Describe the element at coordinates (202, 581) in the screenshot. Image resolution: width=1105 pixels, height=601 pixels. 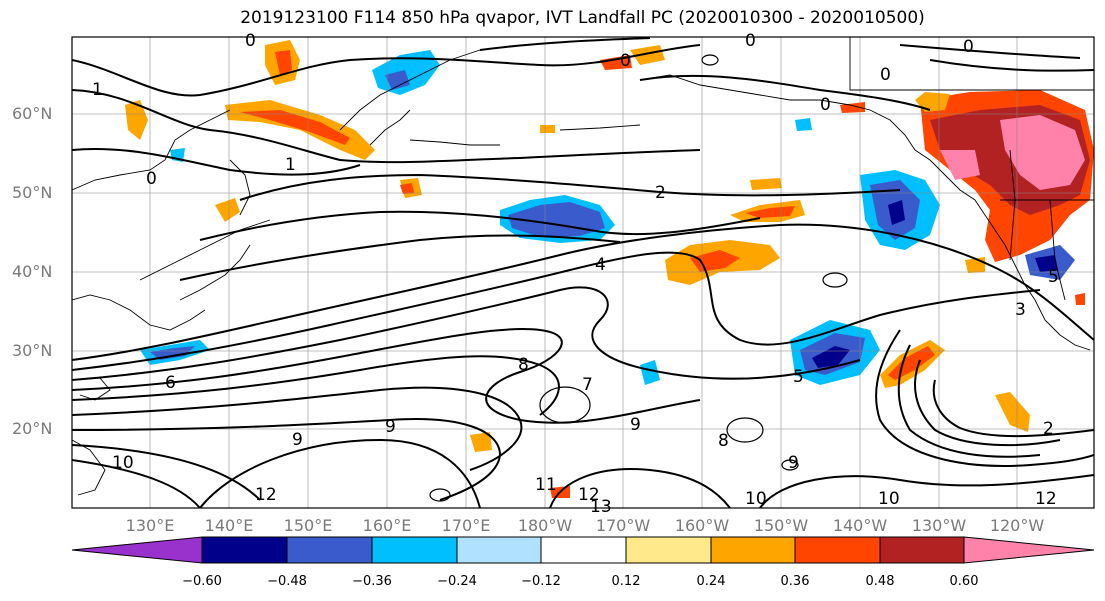
I see `colorbar-tick-label: −0.60` at that location.